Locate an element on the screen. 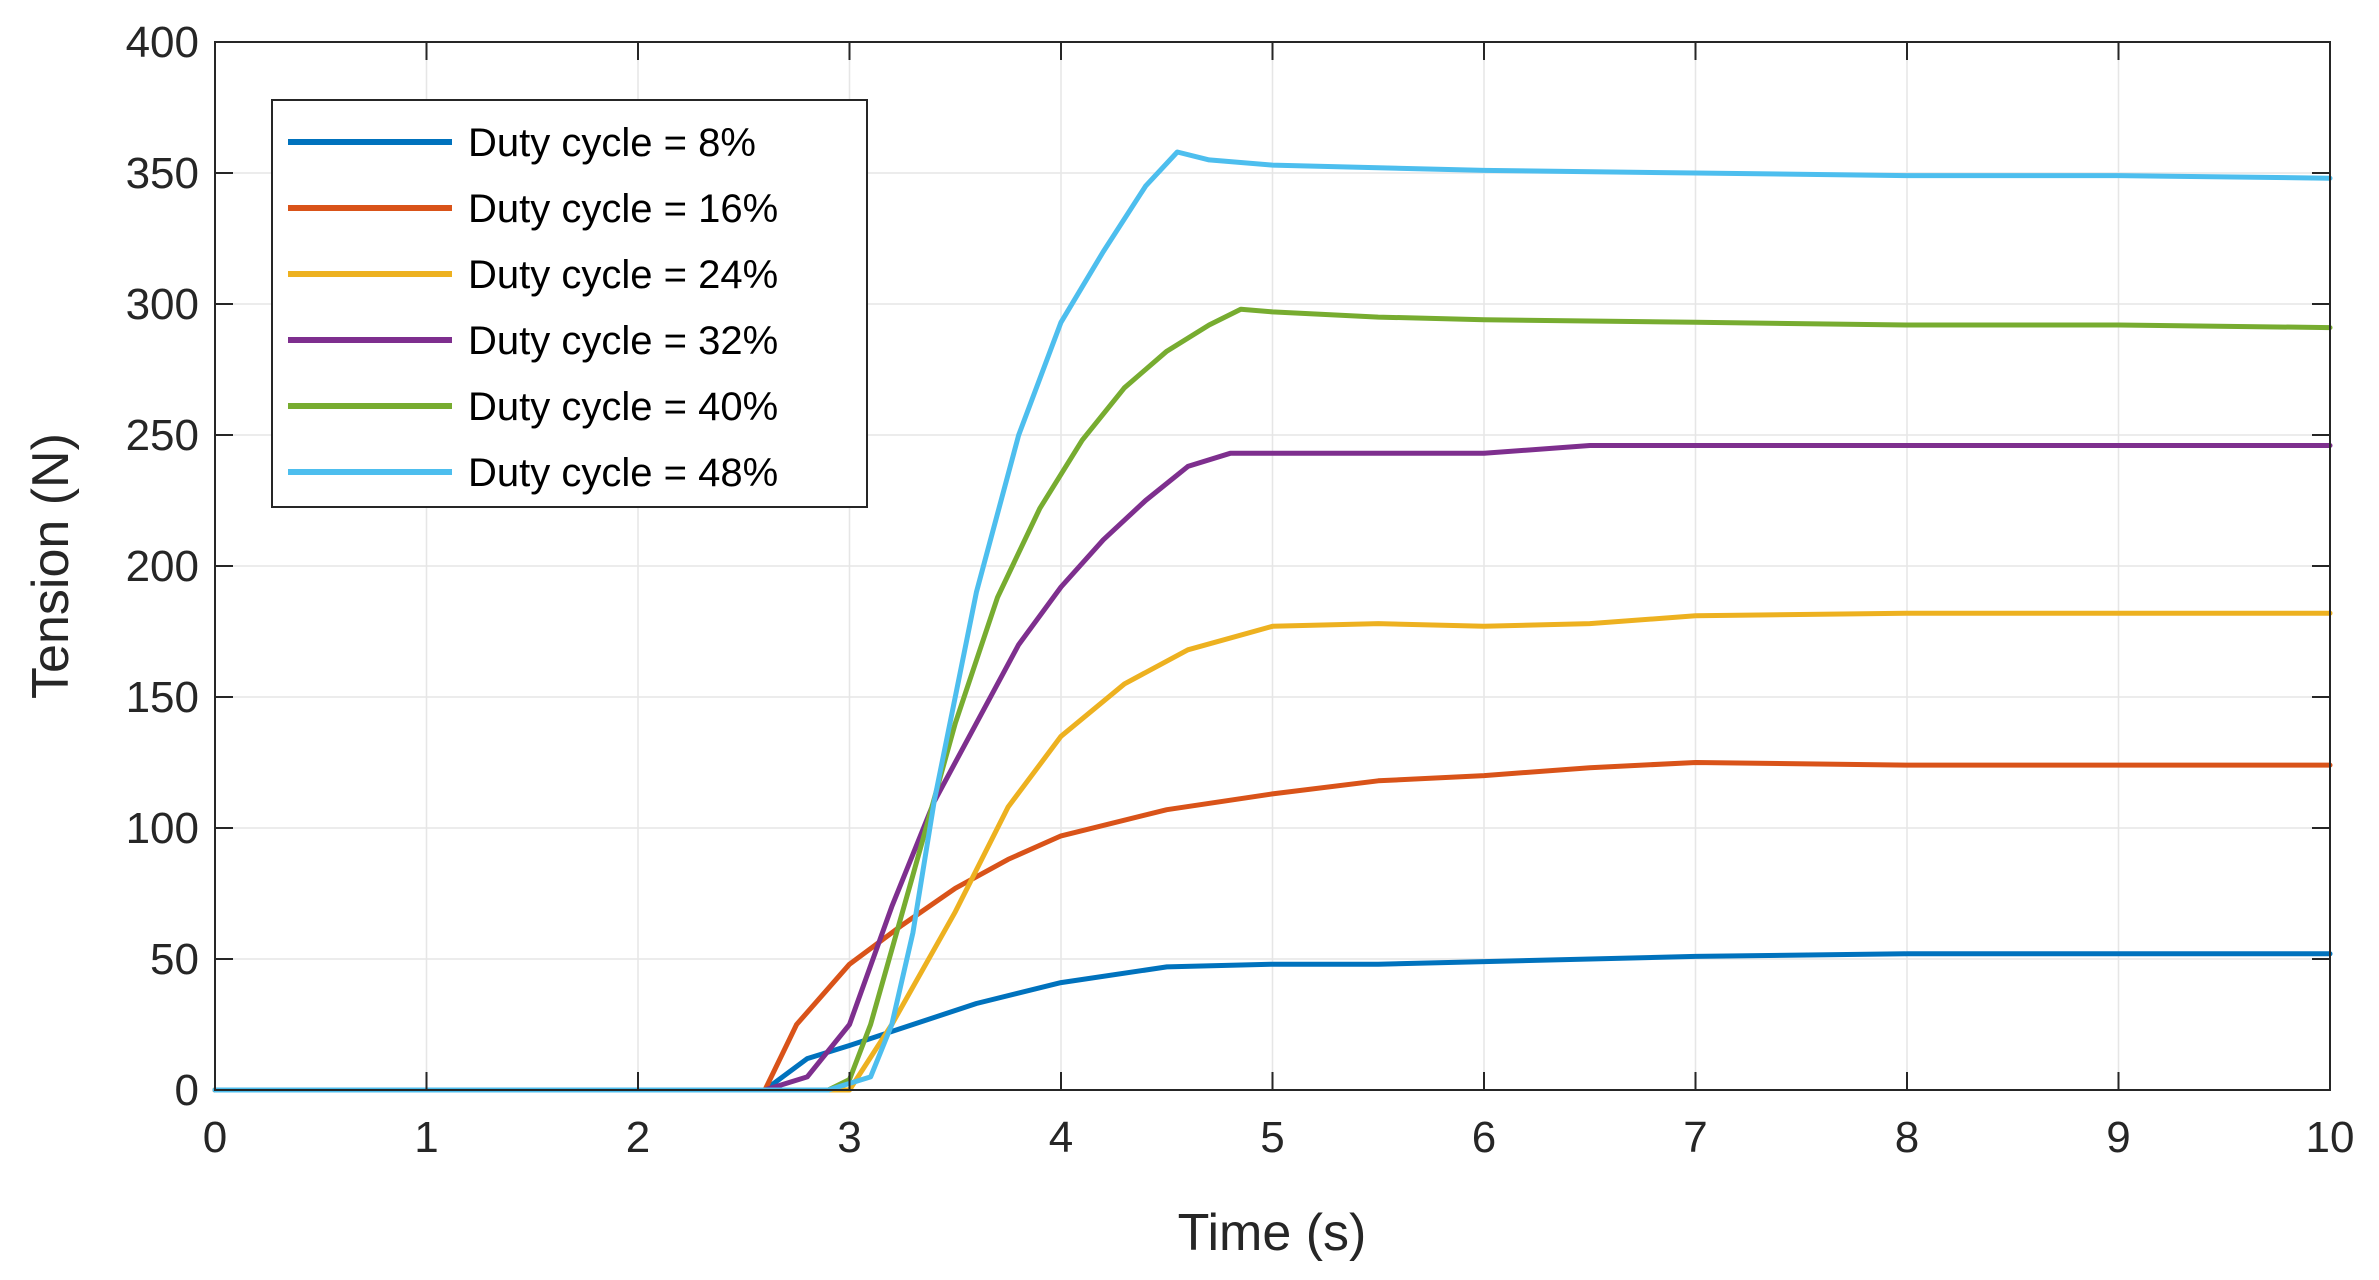 Image resolution: width=2379 pixels, height=1280 pixels. x-tick-label: 9 is located at coordinates (2118, 1137).